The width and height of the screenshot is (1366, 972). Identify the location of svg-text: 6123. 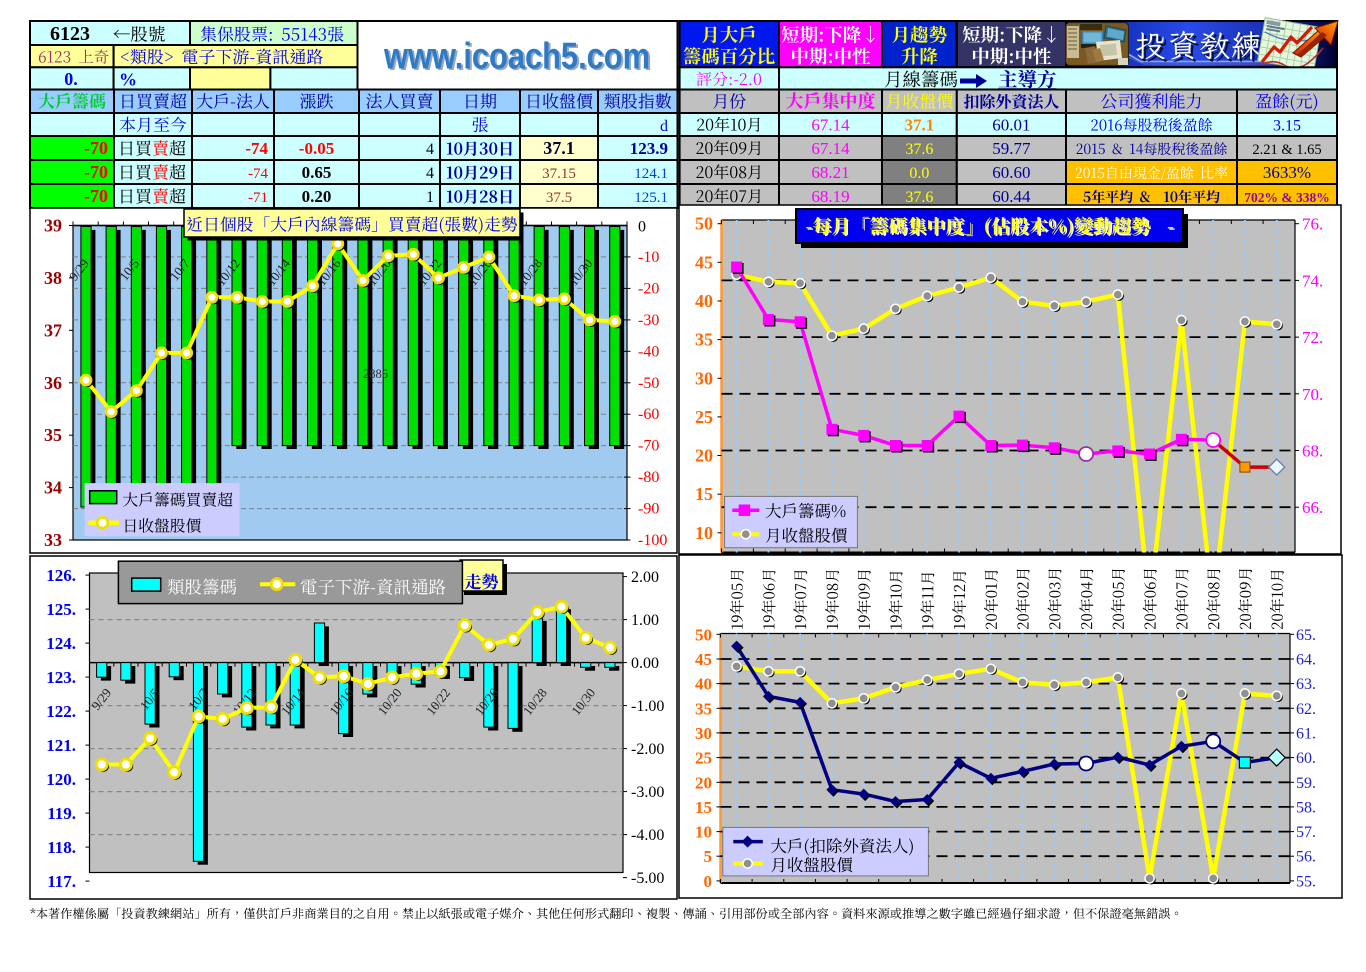
(70, 34).